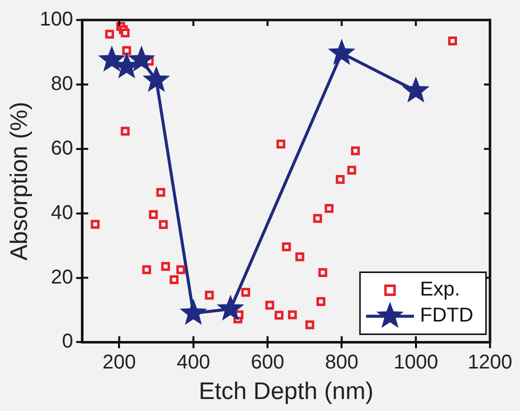  What do you see at coordinates (57, 19) in the screenshot?
I see `y-tick-label: 100` at bounding box center [57, 19].